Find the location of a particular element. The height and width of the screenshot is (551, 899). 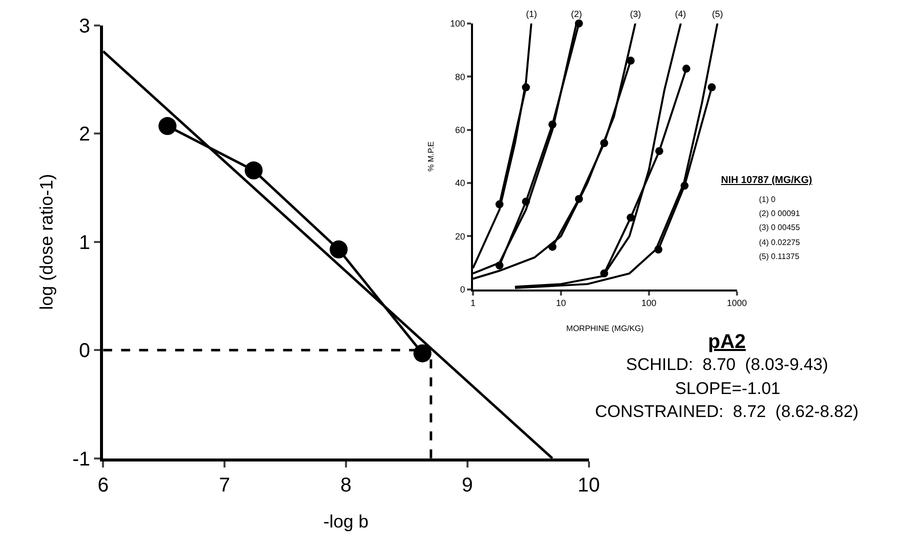

annotation: (1) is located at coordinates (531, 14).